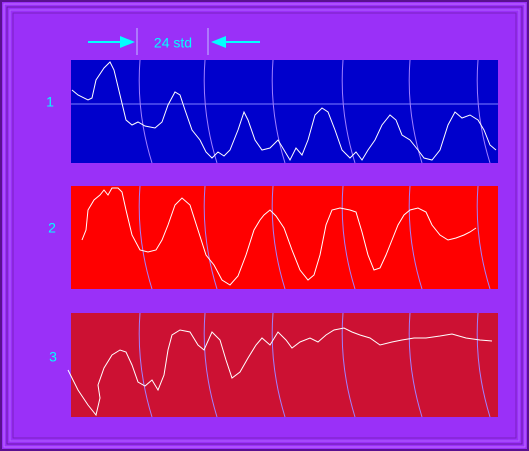 This screenshot has width=529, height=451. Describe the element at coordinates (53, 357) in the screenshot. I see `panel-label: 3` at that location.